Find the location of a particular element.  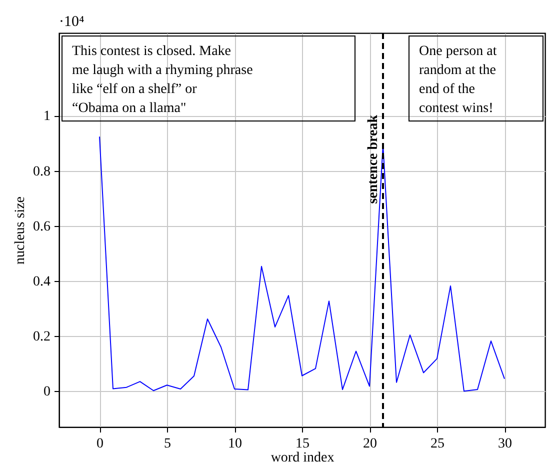

x-axis-title: word index is located at coordinates (302, 458).